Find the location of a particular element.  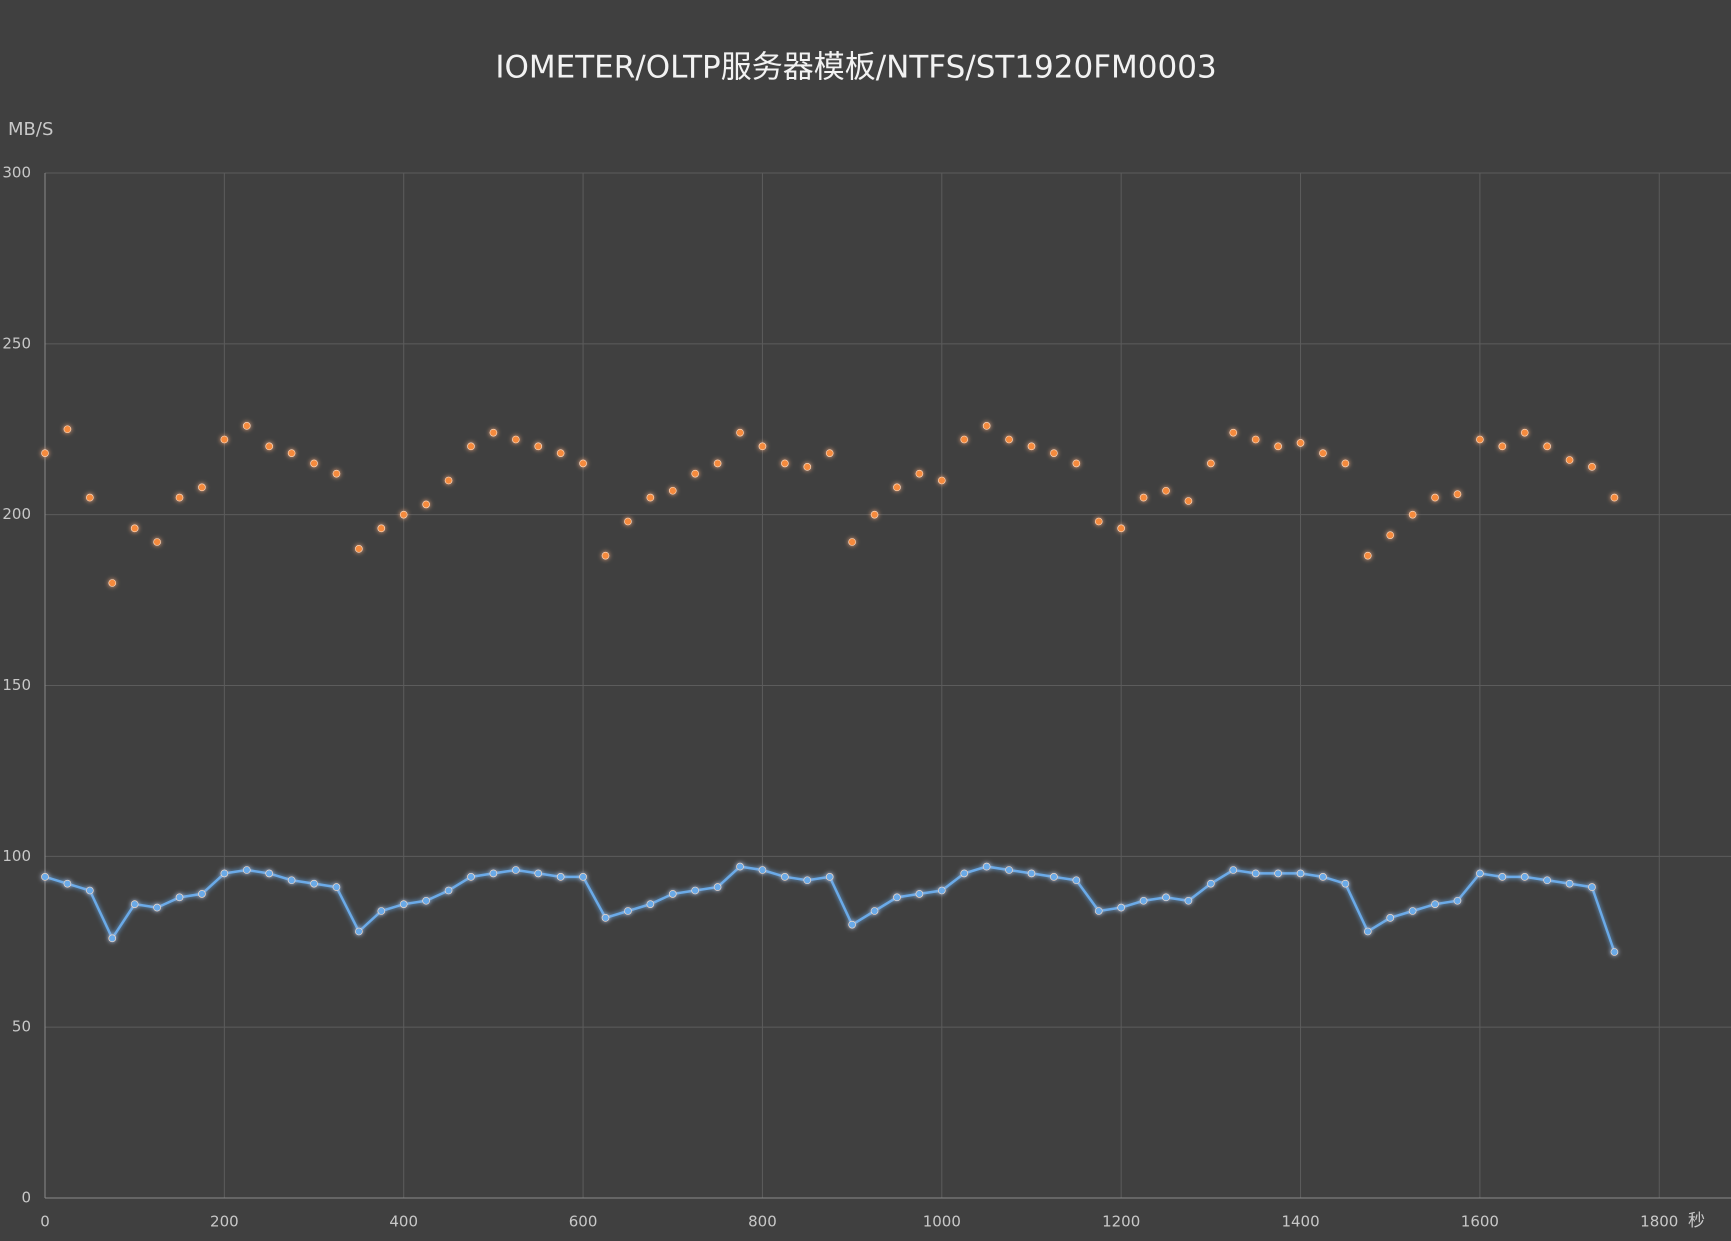

y-tick-label: 100 is located at coordinates (16, 856).